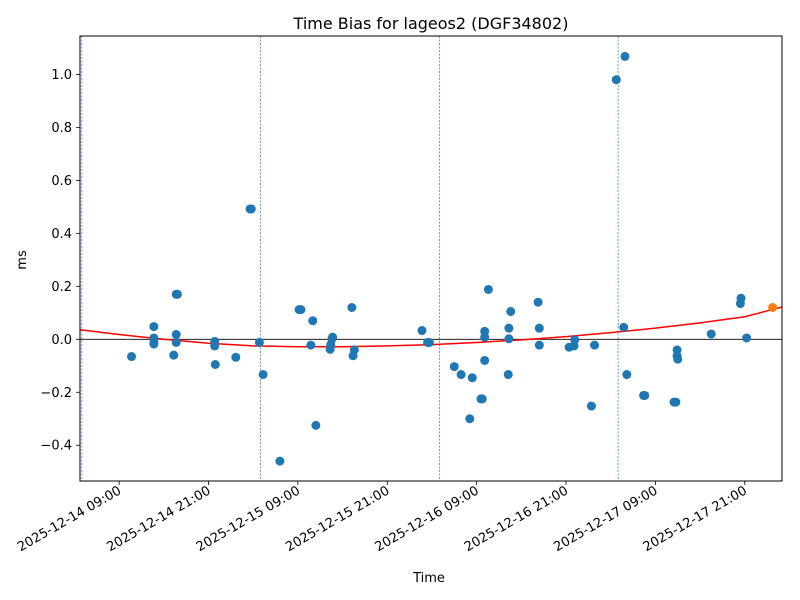 This screenshot has width=800, height=600. What do you see at coordinates (61, 128) in the screenshot?
I see `y-tick-label: 0.8` at bounding box center [61, 128].